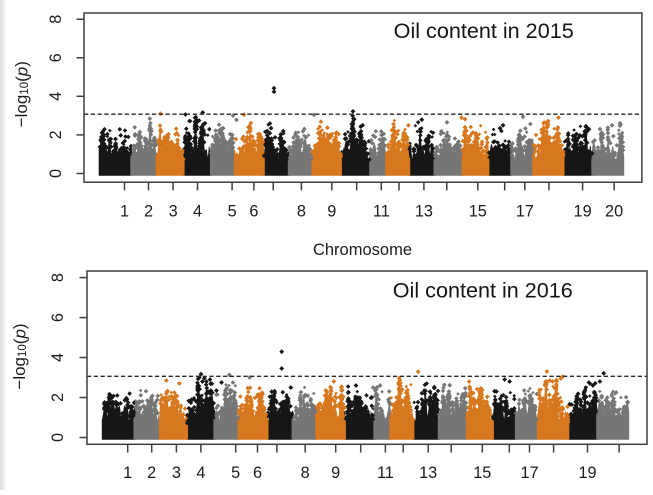 The height and width of the screenshot is (495, 653). What do you see at coordinates (484, 30) in the screenshot?
I see `svg-text: Oil content in 2015` at bounding box center [484, 30].